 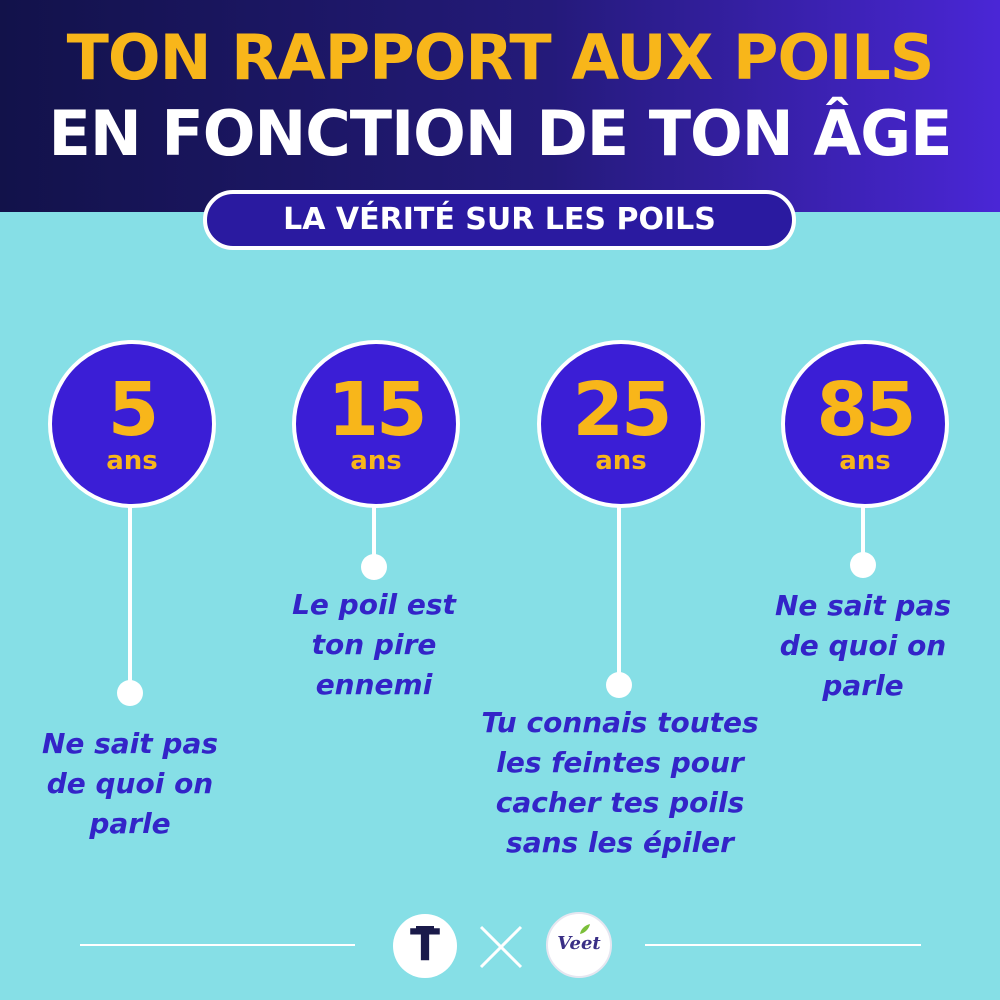 I want to click on age-circle-25: 25 ans, so click(x=621, y=424).